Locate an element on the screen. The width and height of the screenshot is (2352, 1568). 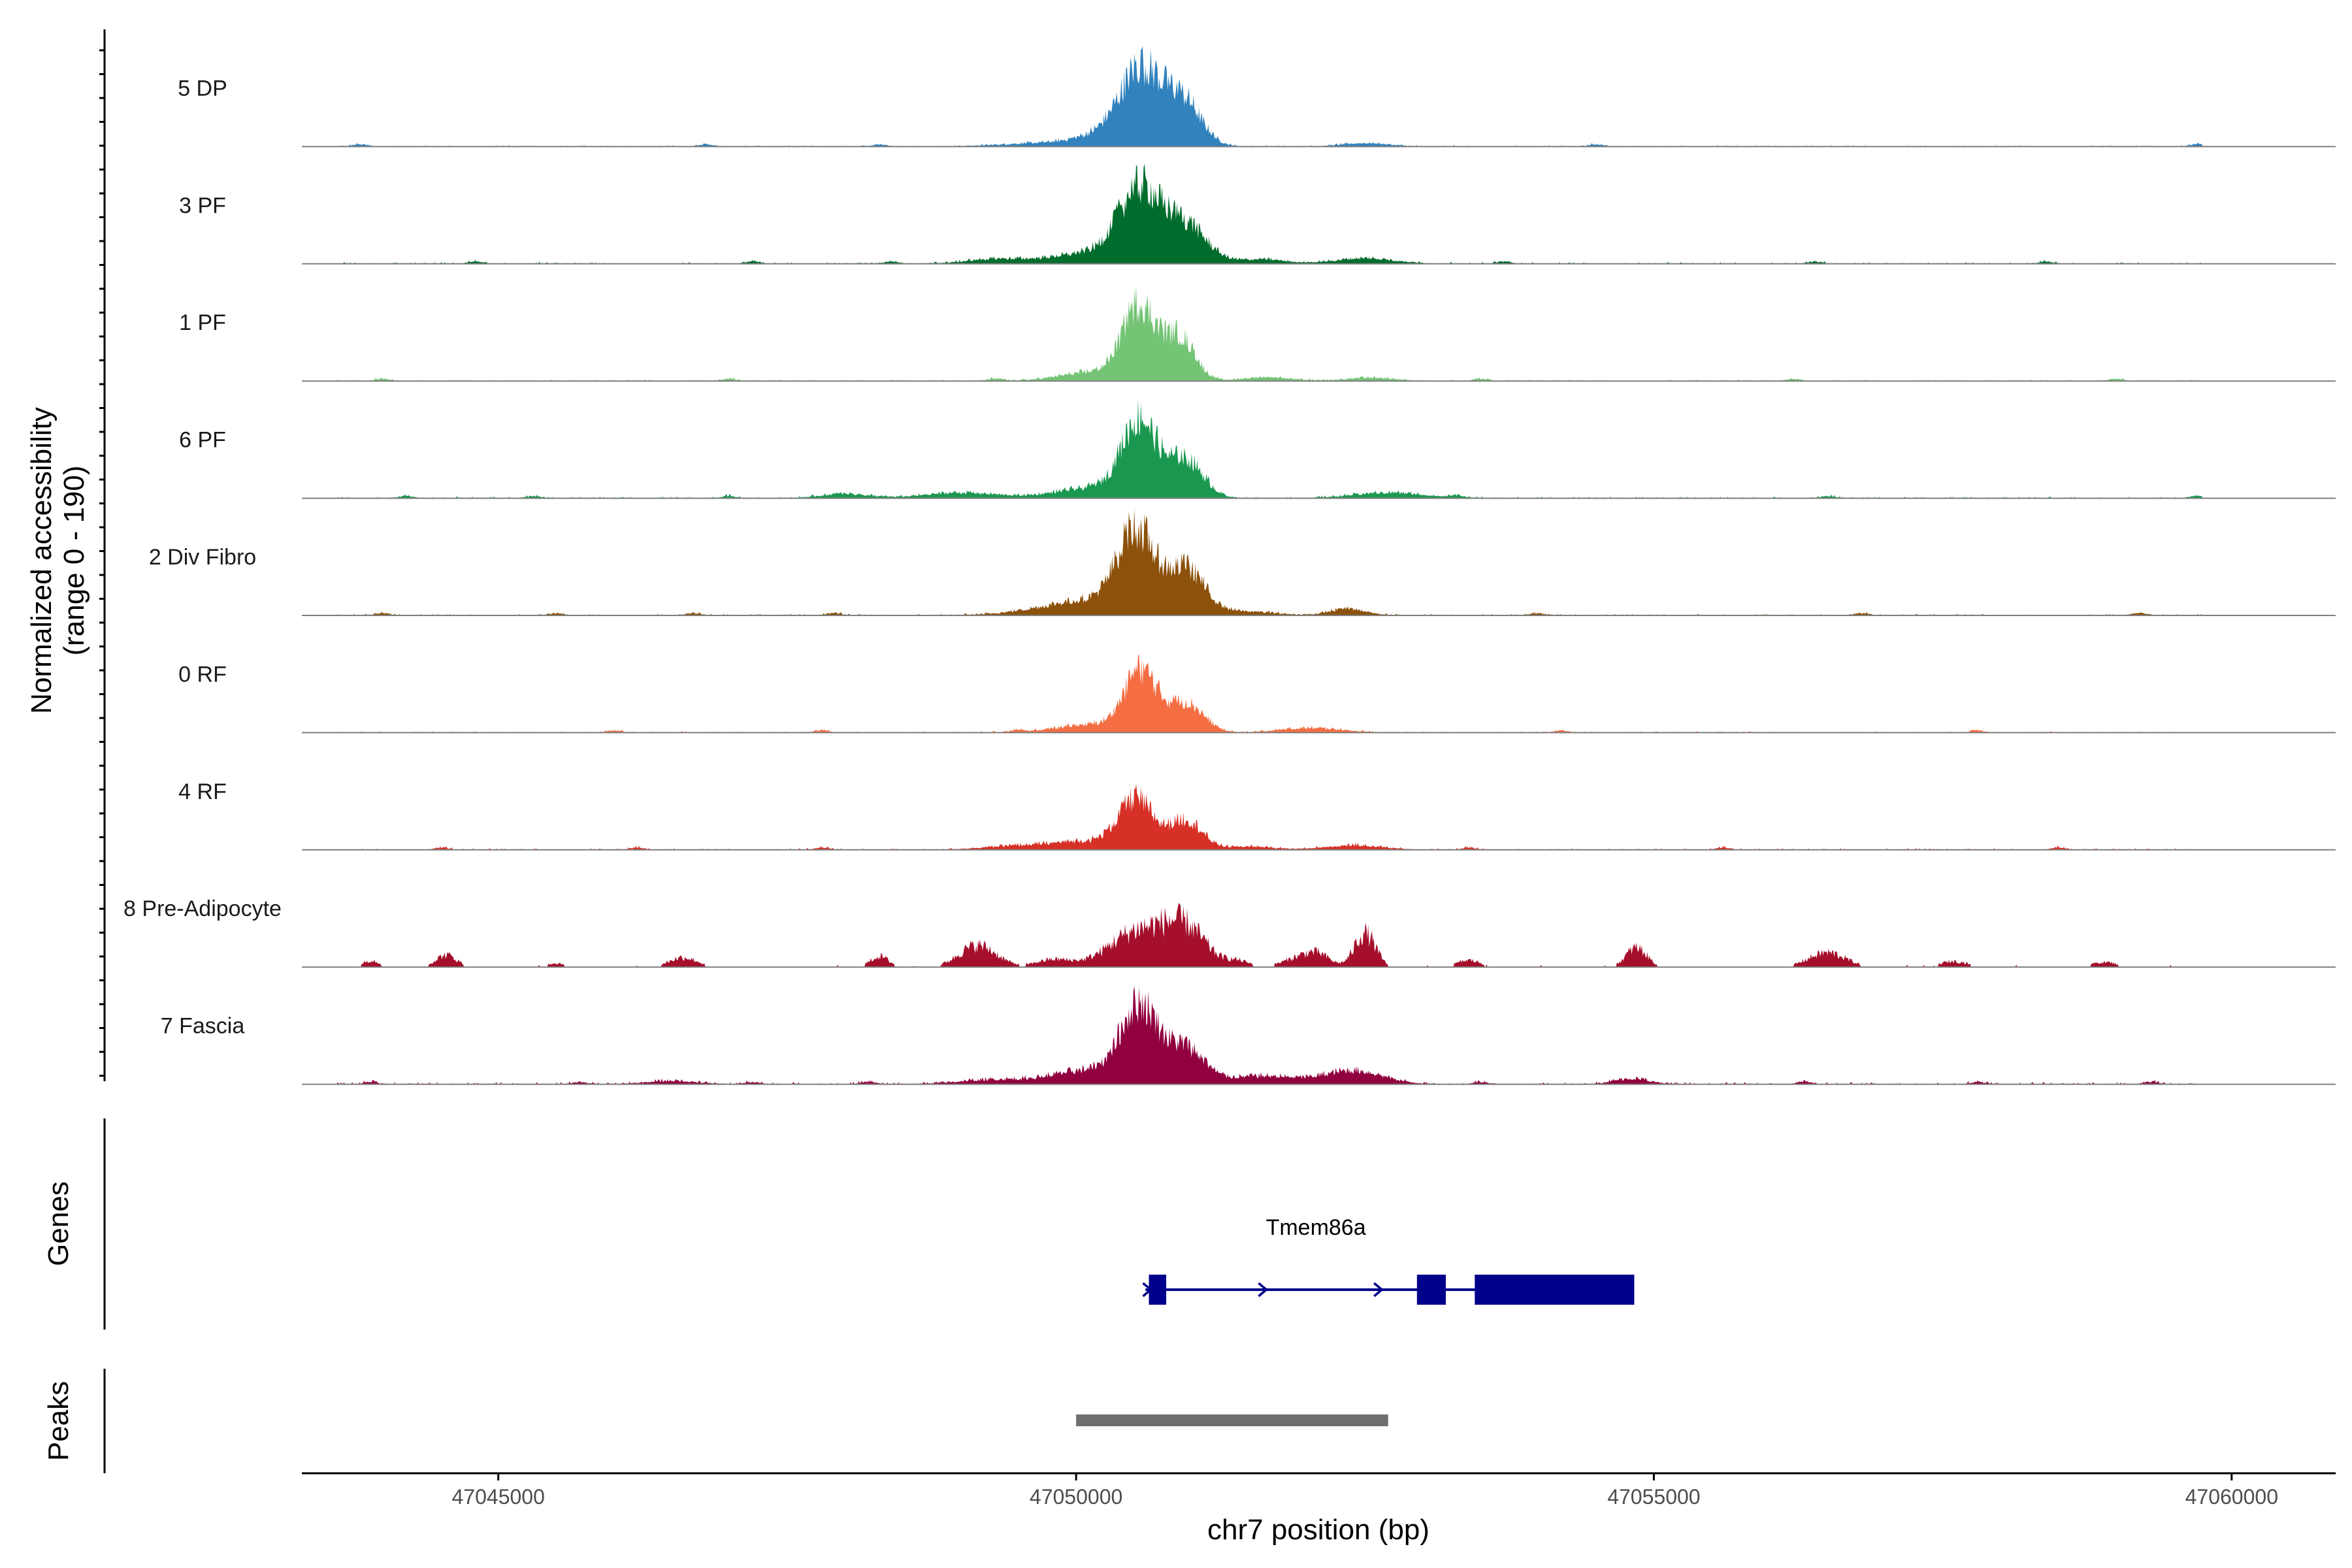
track-0-rf: 0 RF is located at coordinates (1257, 693).